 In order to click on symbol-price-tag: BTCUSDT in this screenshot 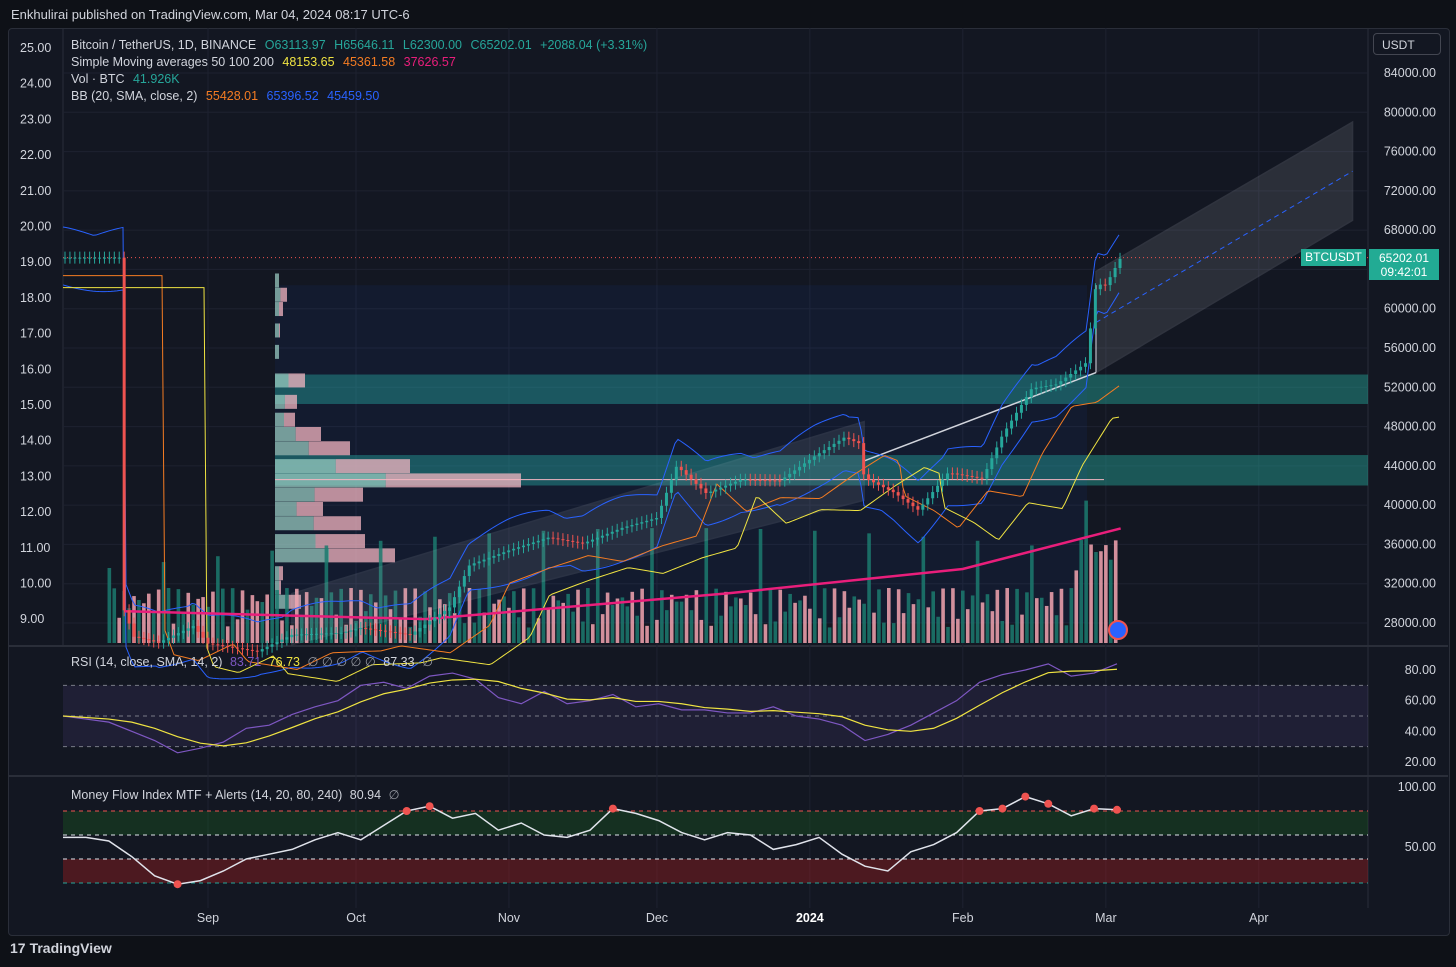, I will do `click(1333, 257)`.